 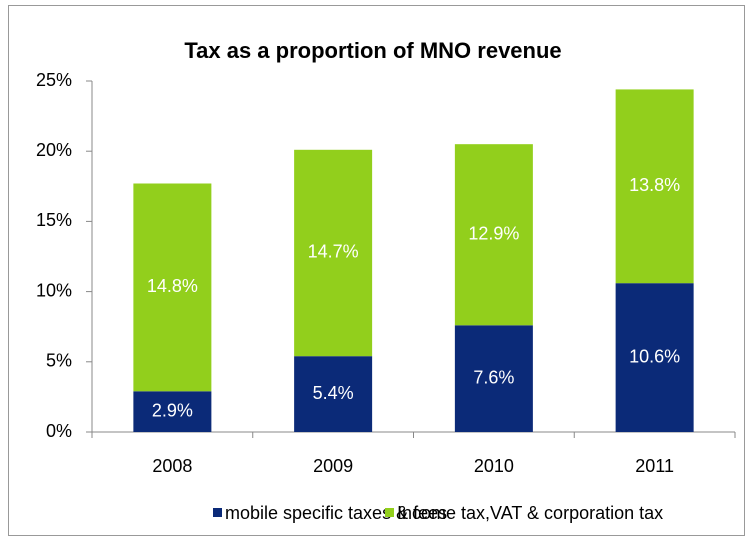 What do you see at coordinates (59, 361) in the screenshot?
I see `y-tick-label: 5%` at bounding box center [59, 361].